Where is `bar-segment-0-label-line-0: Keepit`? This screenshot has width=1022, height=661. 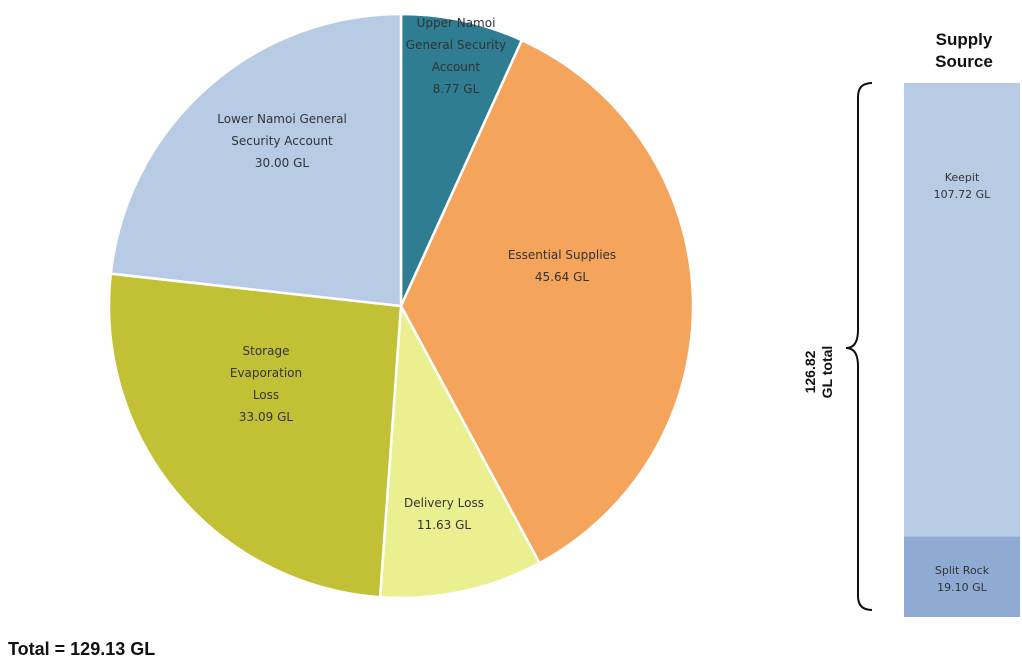 bar-segment-0-label-line-0: Keepit is located at coordinates (962, 177).